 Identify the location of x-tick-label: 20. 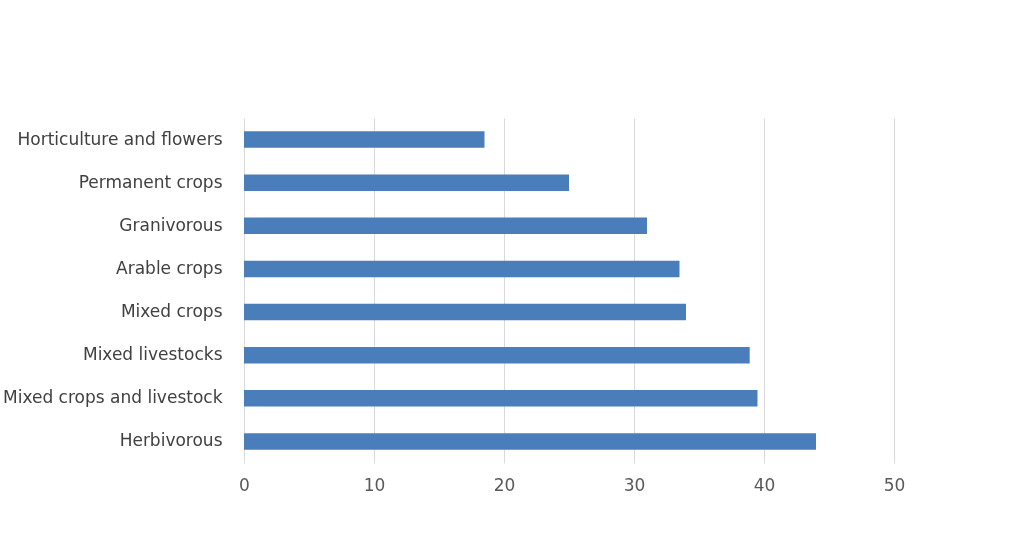
(504, 484).